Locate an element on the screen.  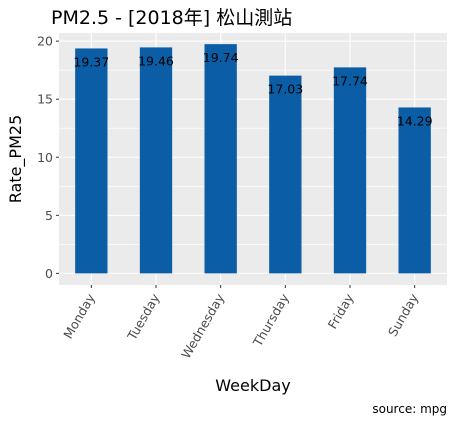
x-axis-title: WeekDay is located at coordinates (252, 385).